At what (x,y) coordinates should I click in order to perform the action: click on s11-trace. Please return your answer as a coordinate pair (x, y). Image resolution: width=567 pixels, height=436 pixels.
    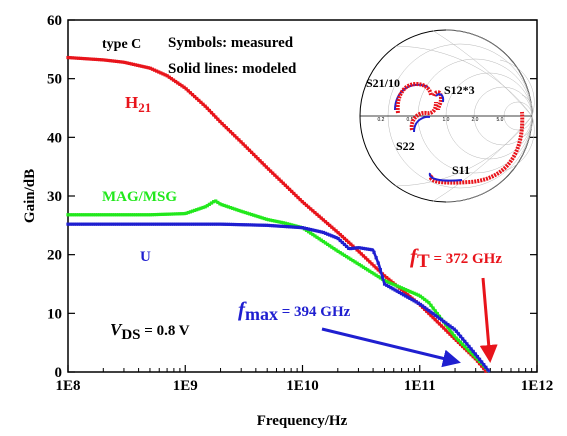
    Looking at the image, I should click on (476, 148).